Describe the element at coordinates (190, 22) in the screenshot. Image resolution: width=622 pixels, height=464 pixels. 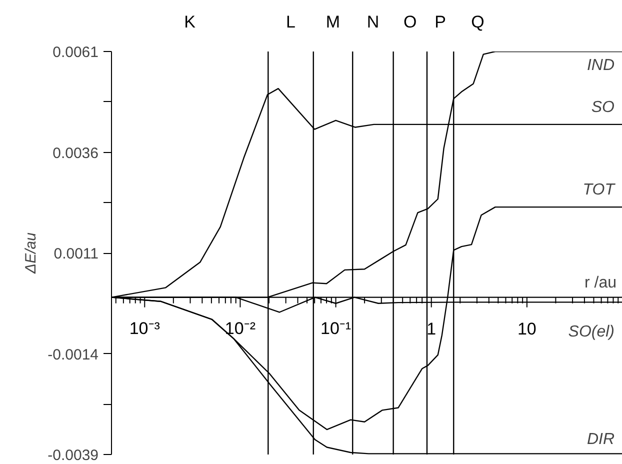
I see `text: K` at that location.